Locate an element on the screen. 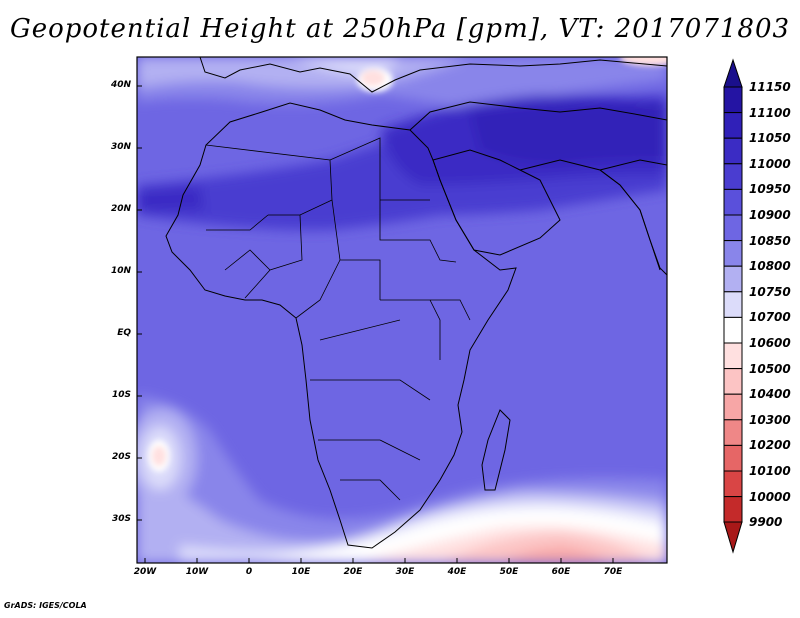 The width and height of the screenshot is (800, 618). lat-label: 30S is located at coordinates (121, 519).